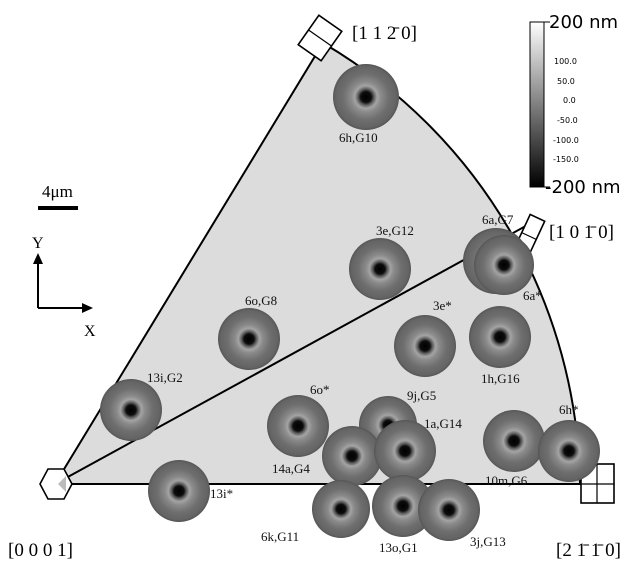  What do you see at coordinates (380, 269) in the screenshot?
I see `indent-3e-G12` at bounding box center [380, 269].